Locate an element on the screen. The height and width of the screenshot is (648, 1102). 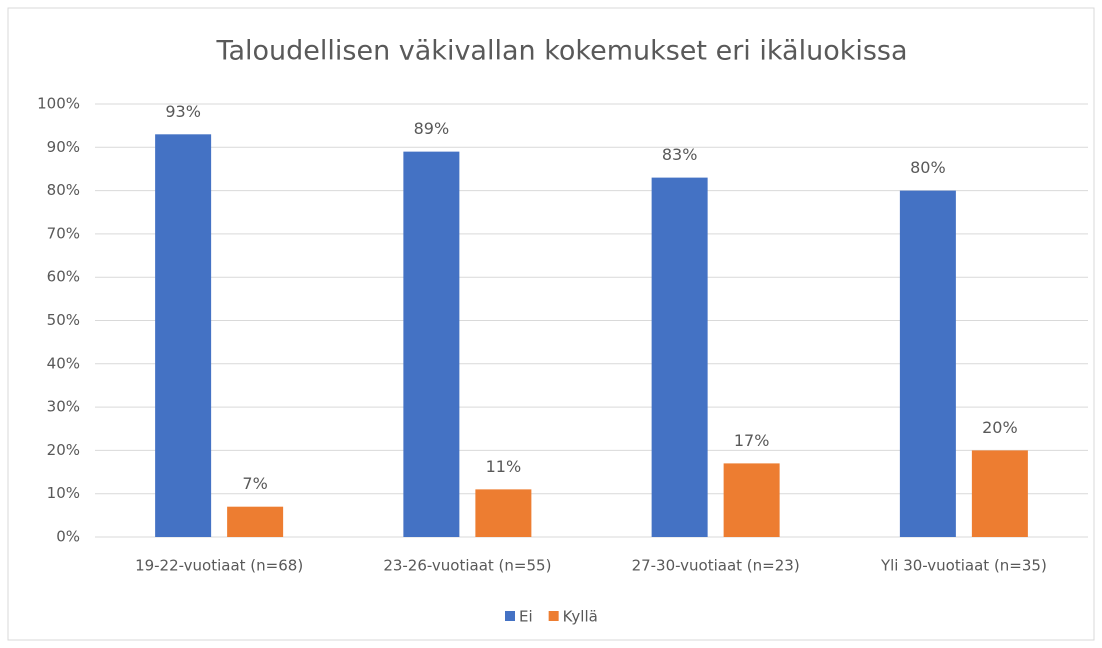
data-label: 83% is located at coordinates (680, 154).